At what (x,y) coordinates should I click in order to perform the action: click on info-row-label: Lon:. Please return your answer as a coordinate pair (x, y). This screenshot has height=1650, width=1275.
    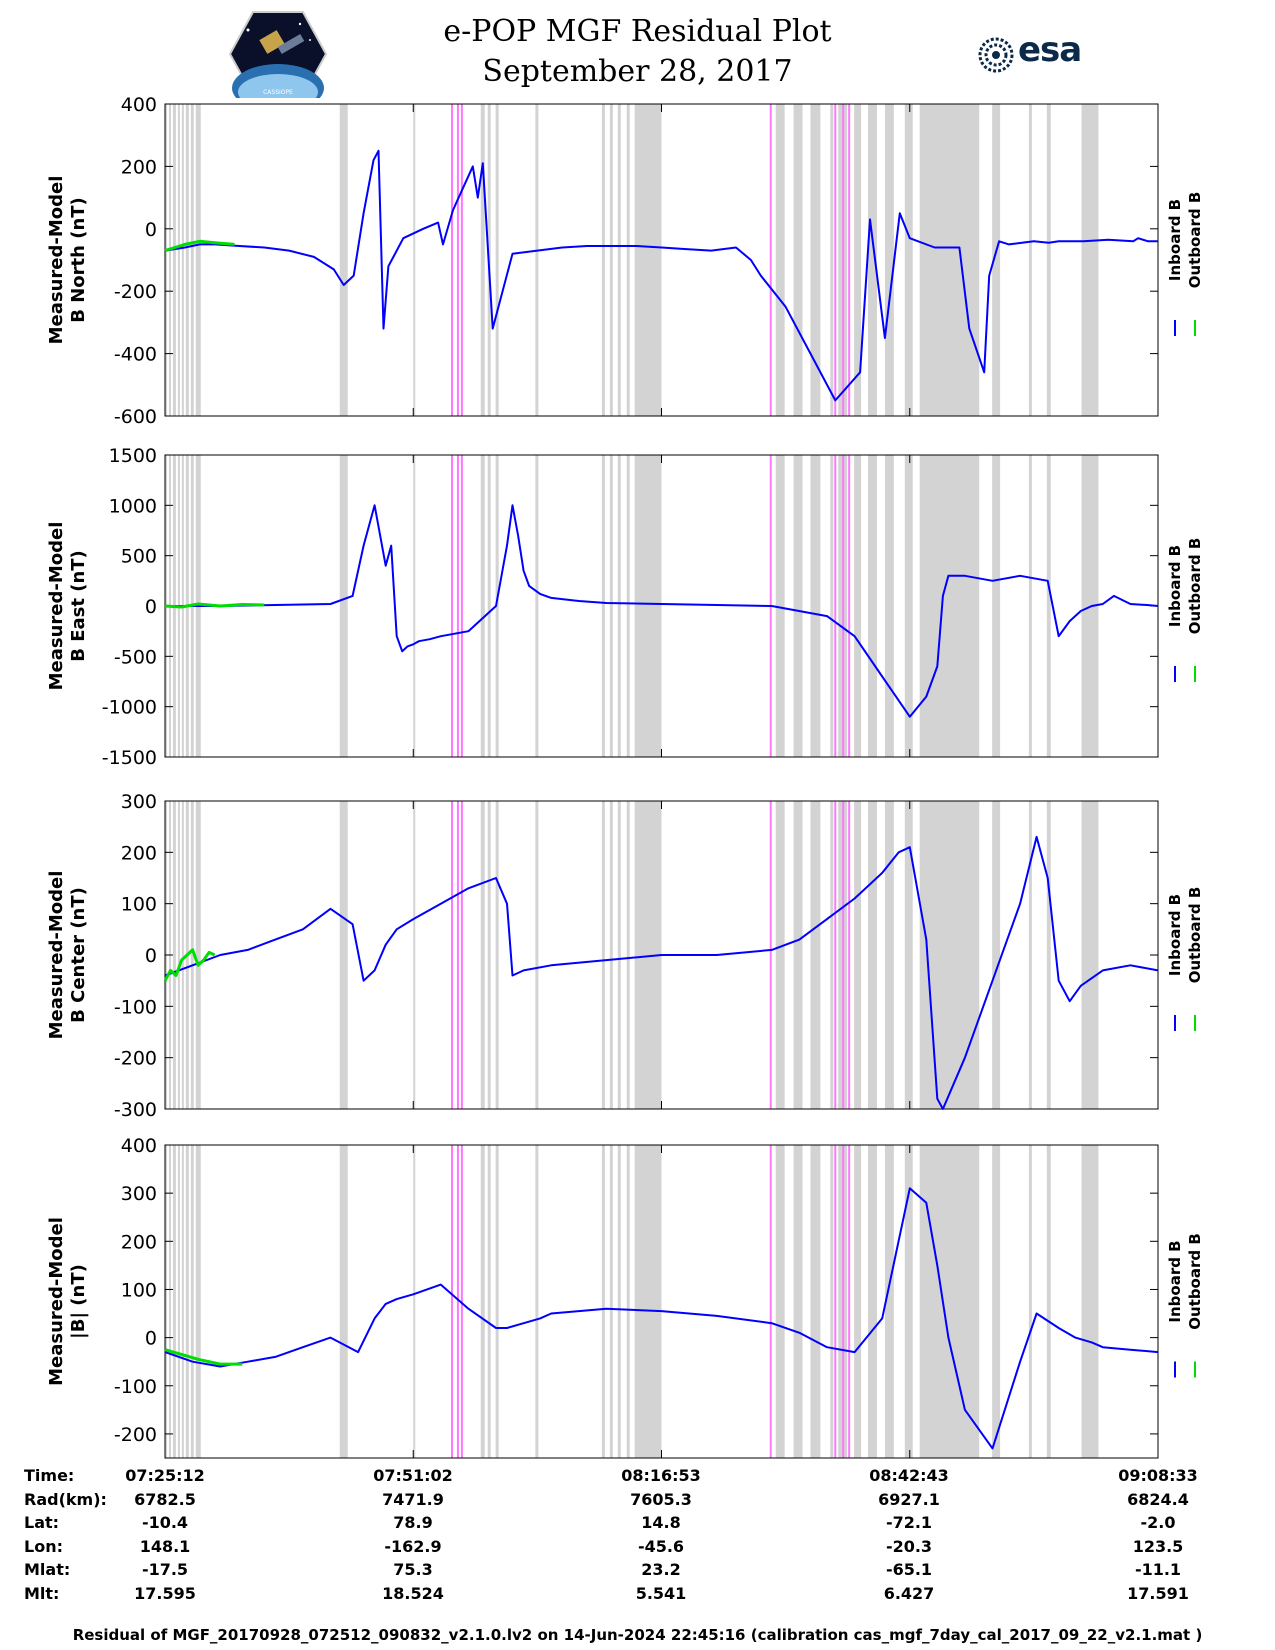
    Looking at the image, I should click on (43, 1546).